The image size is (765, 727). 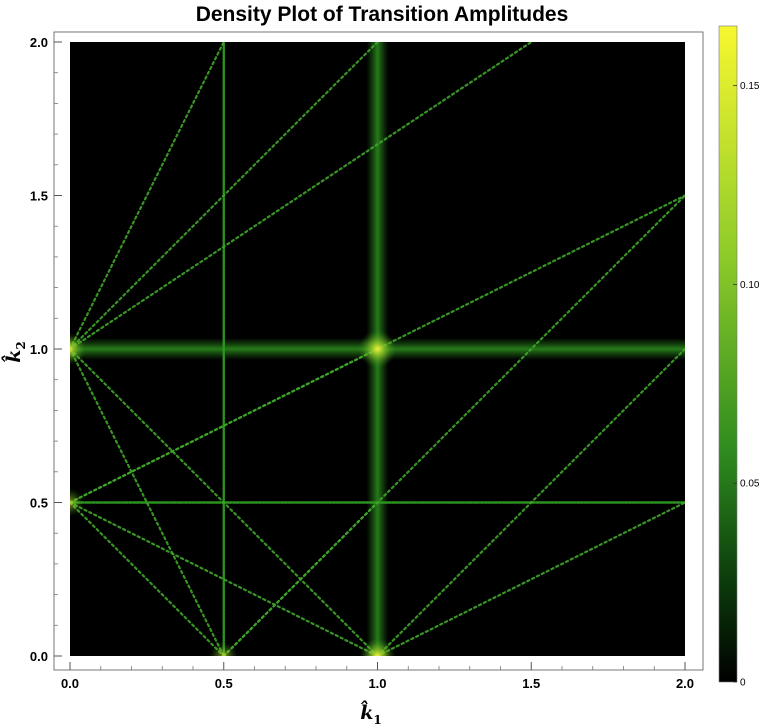 What do you see at coordinates (39, 503) in the screenshot?
I see `y-tick-label: 0.5` at bounding box center [39, 503].